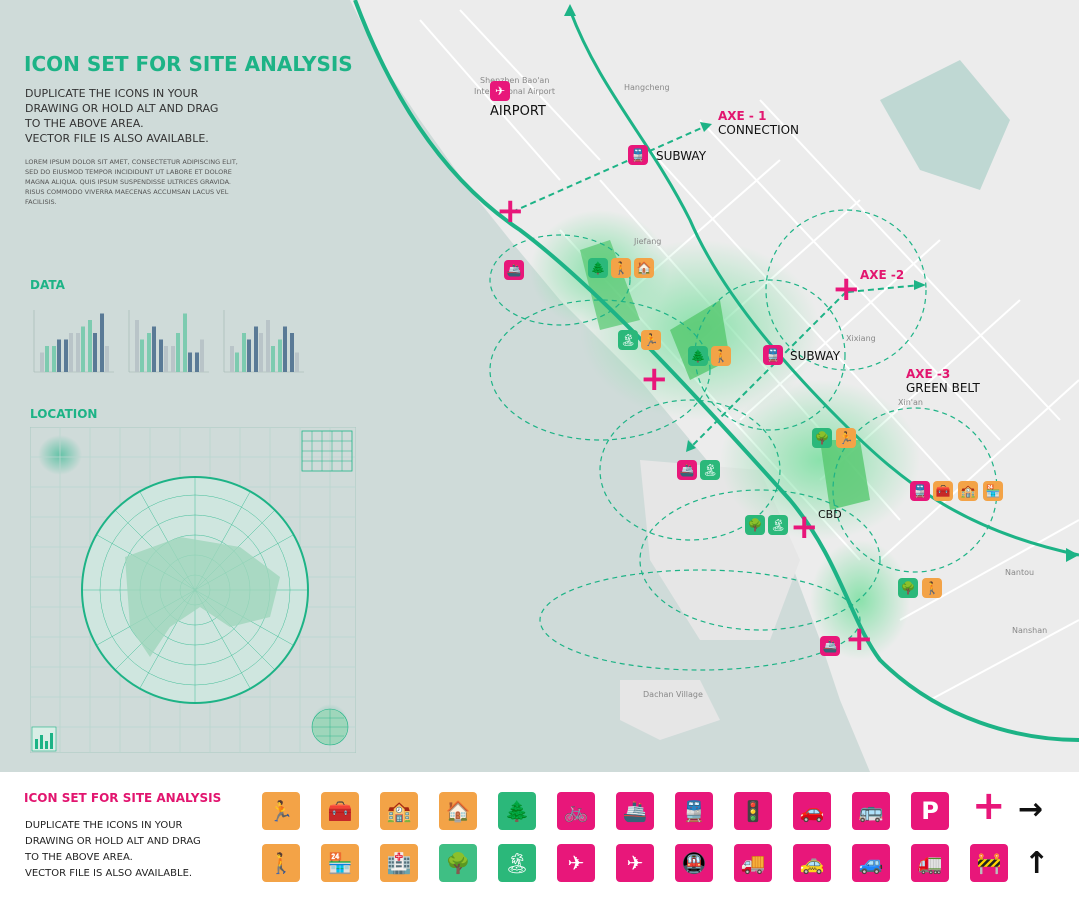  Describe the element at coordinates (930, 863) in the screenshot. I see `legend-icon: 🚛` at that location.